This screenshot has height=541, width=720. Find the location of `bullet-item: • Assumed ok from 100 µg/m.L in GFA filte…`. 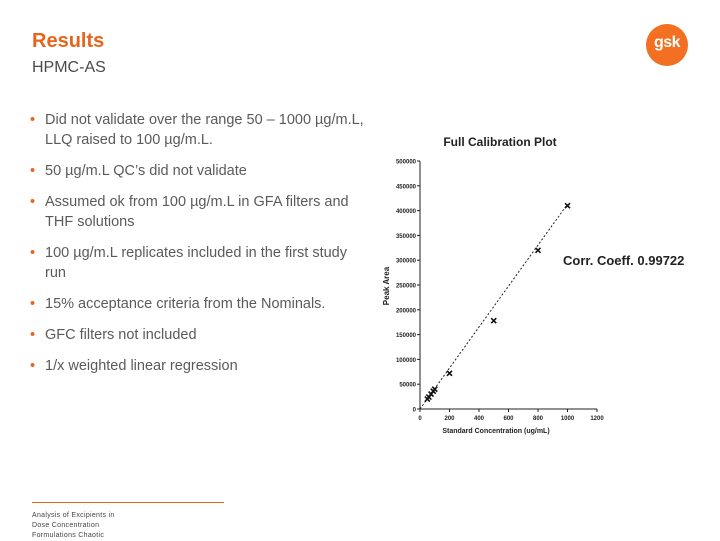

bullet-item: • Assumed ok from 100 µg/m.L in GFA filte… is located at coordinates (197, 212).